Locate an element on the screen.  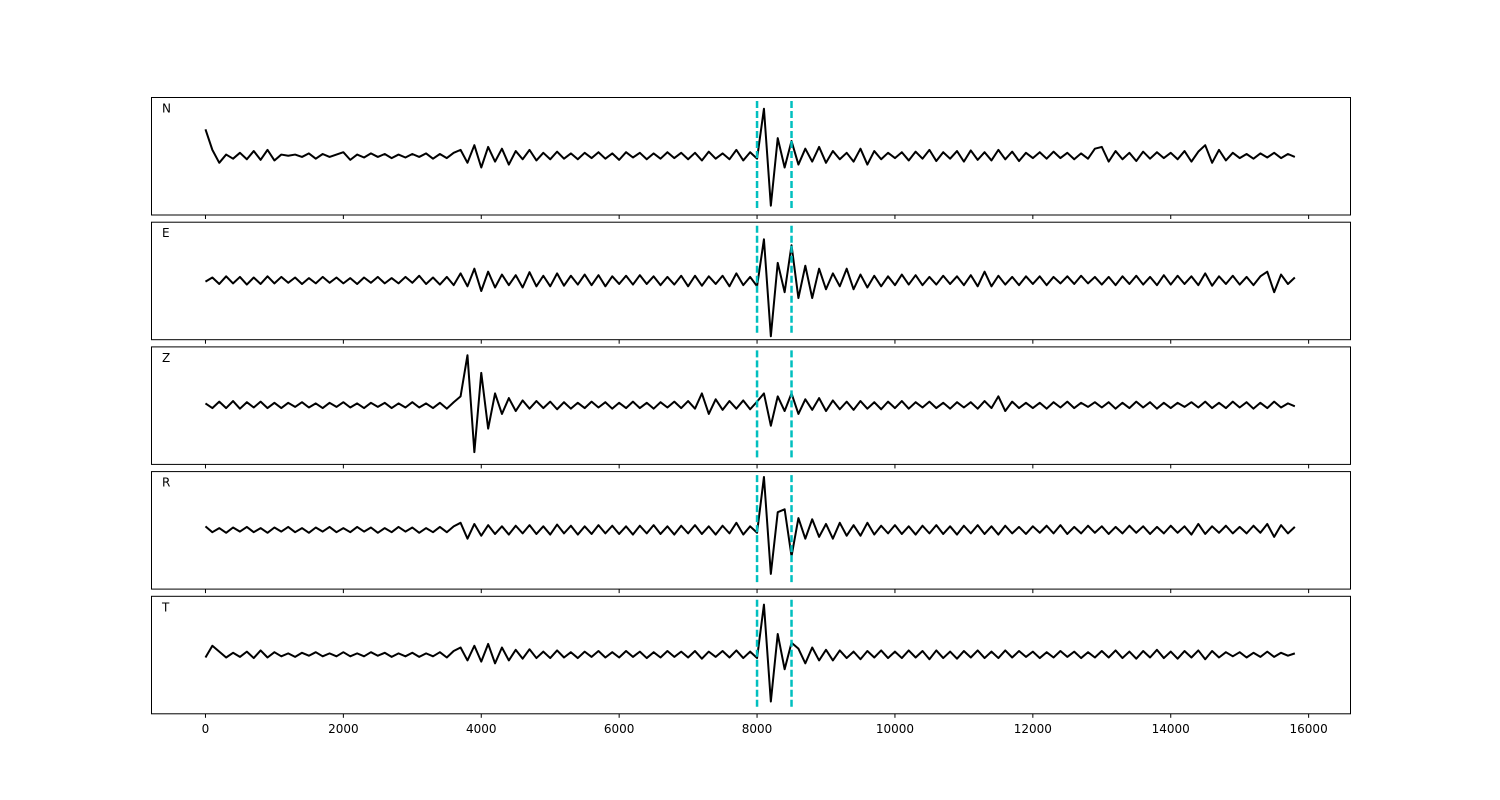
x-tick-label: 10000 is located at coordinates (895, 729).